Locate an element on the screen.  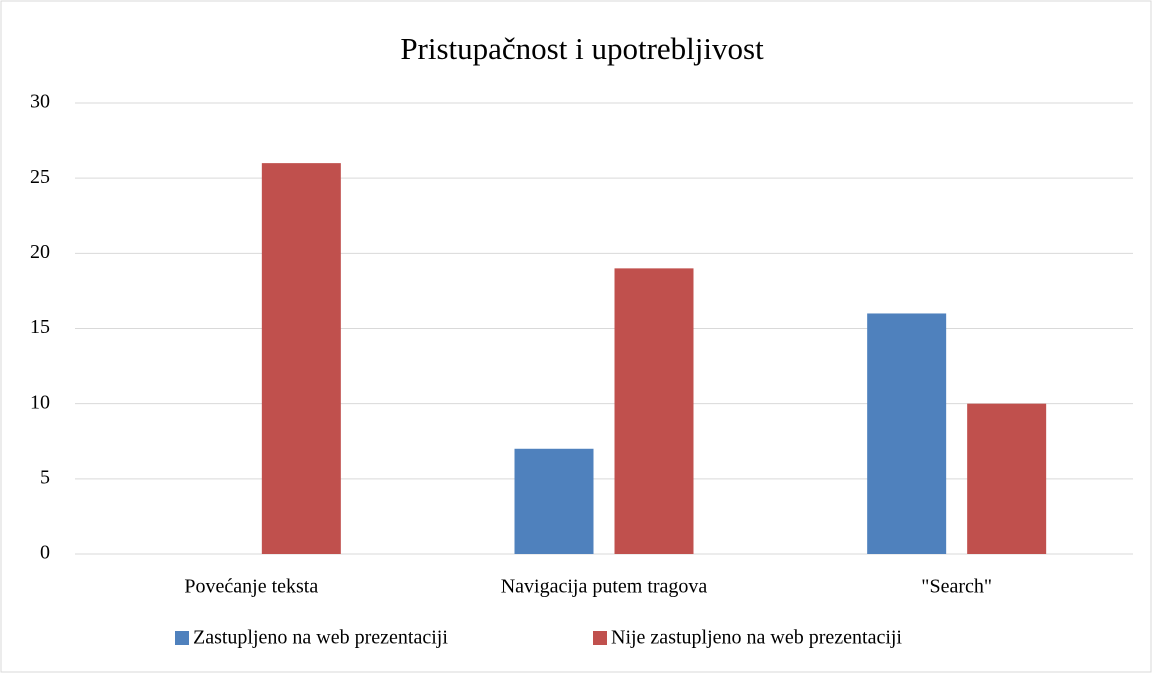
y-tick-label: 0 is located at coordinates (45, 553).